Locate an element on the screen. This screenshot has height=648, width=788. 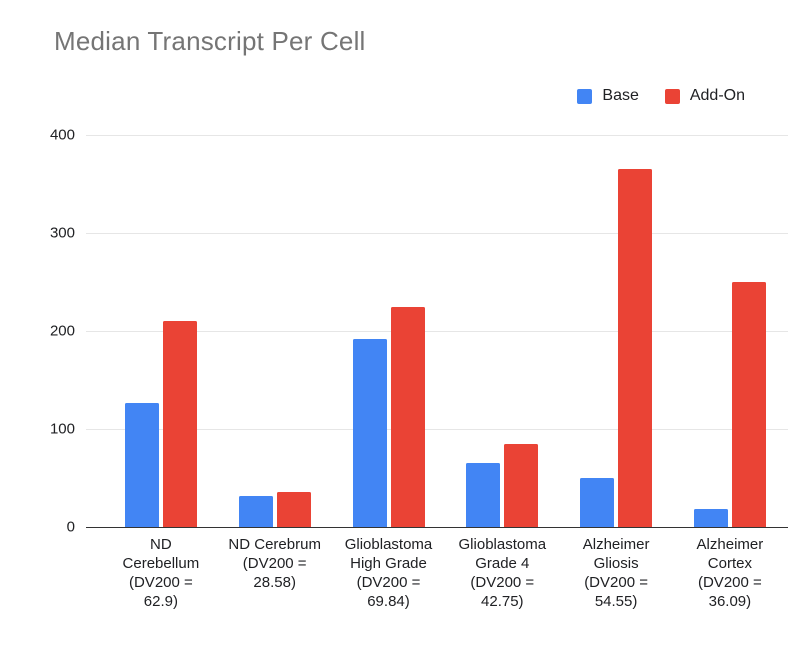
x-axis-line is located at coordinates (437, 527).